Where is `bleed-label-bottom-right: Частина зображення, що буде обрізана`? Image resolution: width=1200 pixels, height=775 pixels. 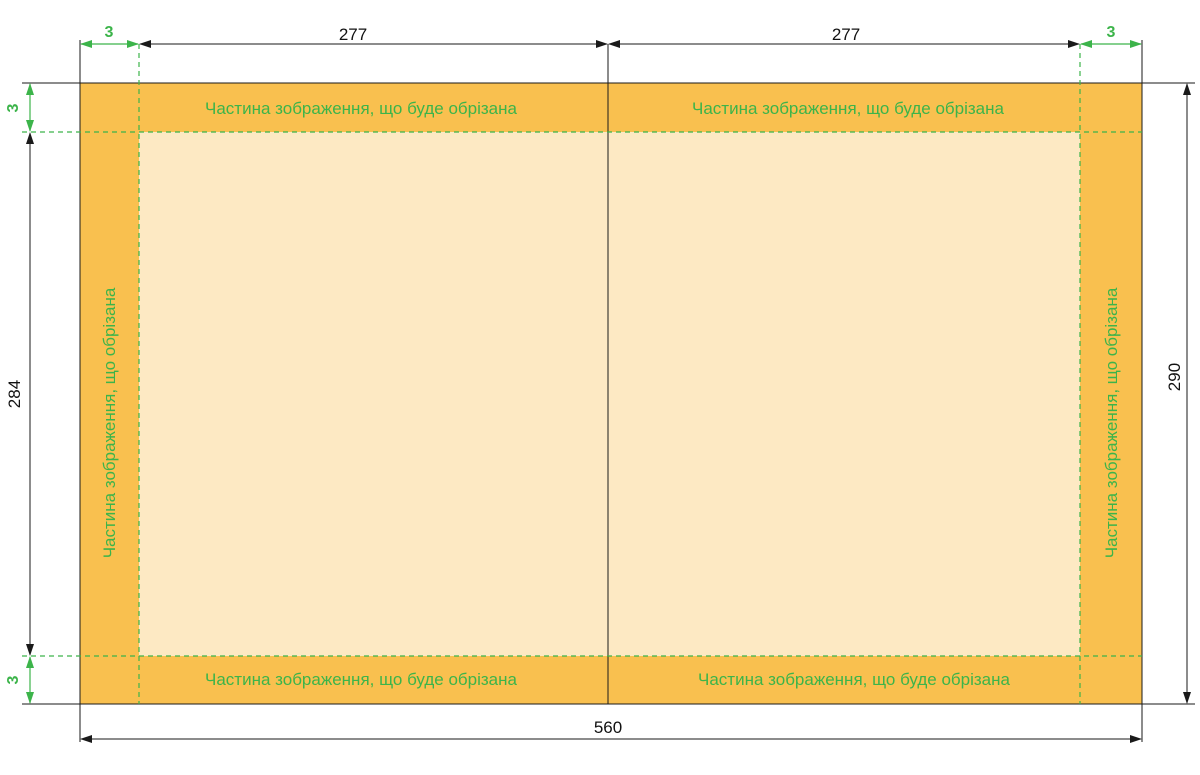 bleed-label-bottom-right: Частина зображення, що буде обрізана is located at coordinates (854, 679).